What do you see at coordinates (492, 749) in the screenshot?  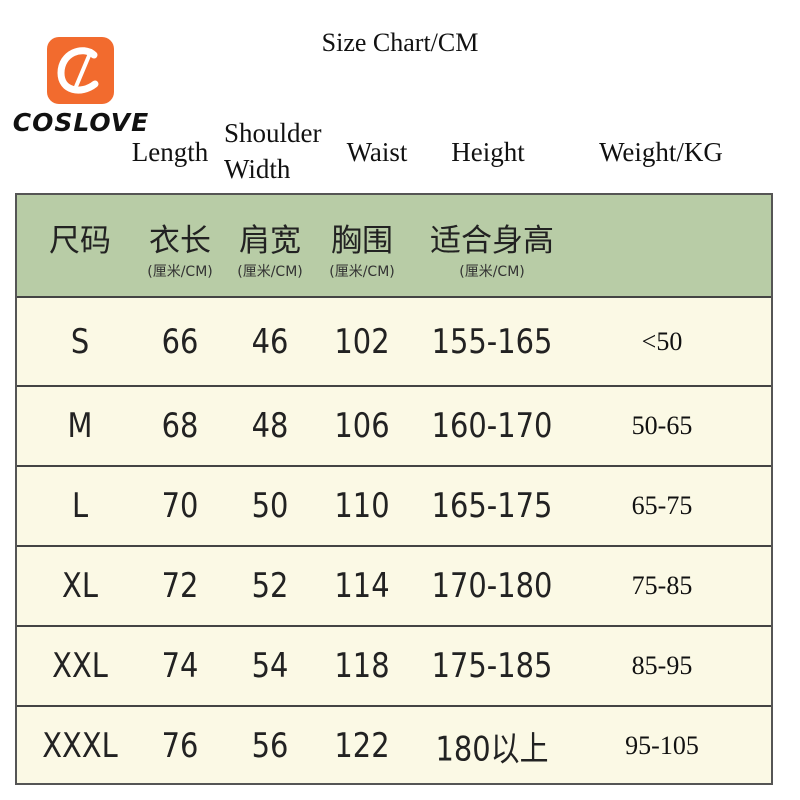 I see `cell: 180以上` at bounding box center [492, 749].